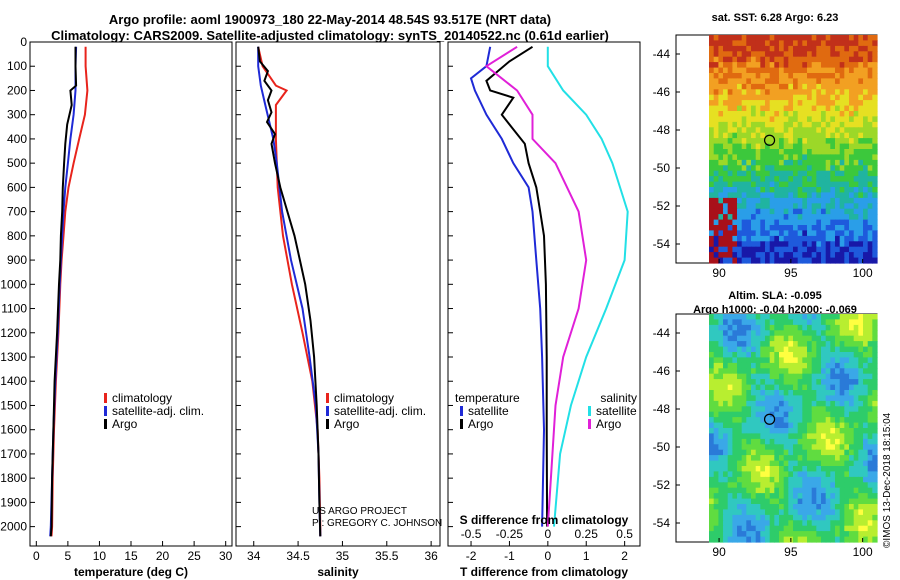 This screenshot has width=900, height=580. I want to click on x-tick-label: 25, so click(194, 556).